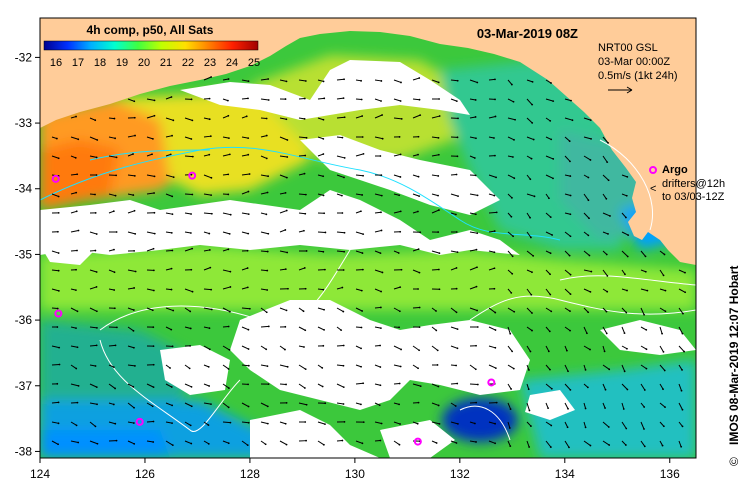 Image resolution: width=749 pixels, height=496 pixels. What do you see at coordinates (100, 63) in the screenshot?
I see `colorbar-tick-label: 18` at bounding box center [100, 63].